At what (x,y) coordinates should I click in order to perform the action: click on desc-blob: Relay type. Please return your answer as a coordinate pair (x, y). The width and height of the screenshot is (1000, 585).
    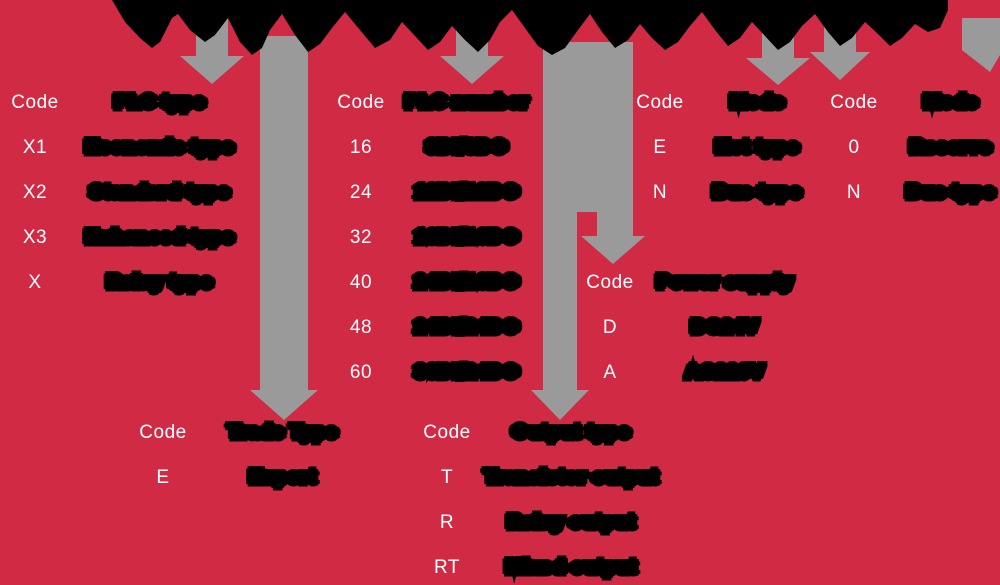
    Looking at the image, I should click on (159, 282).